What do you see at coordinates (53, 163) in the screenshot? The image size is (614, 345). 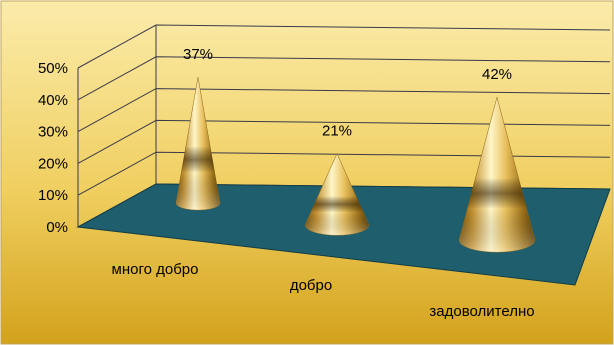 I see `y-tick-label: 20%` at bounding box center [53, 163].